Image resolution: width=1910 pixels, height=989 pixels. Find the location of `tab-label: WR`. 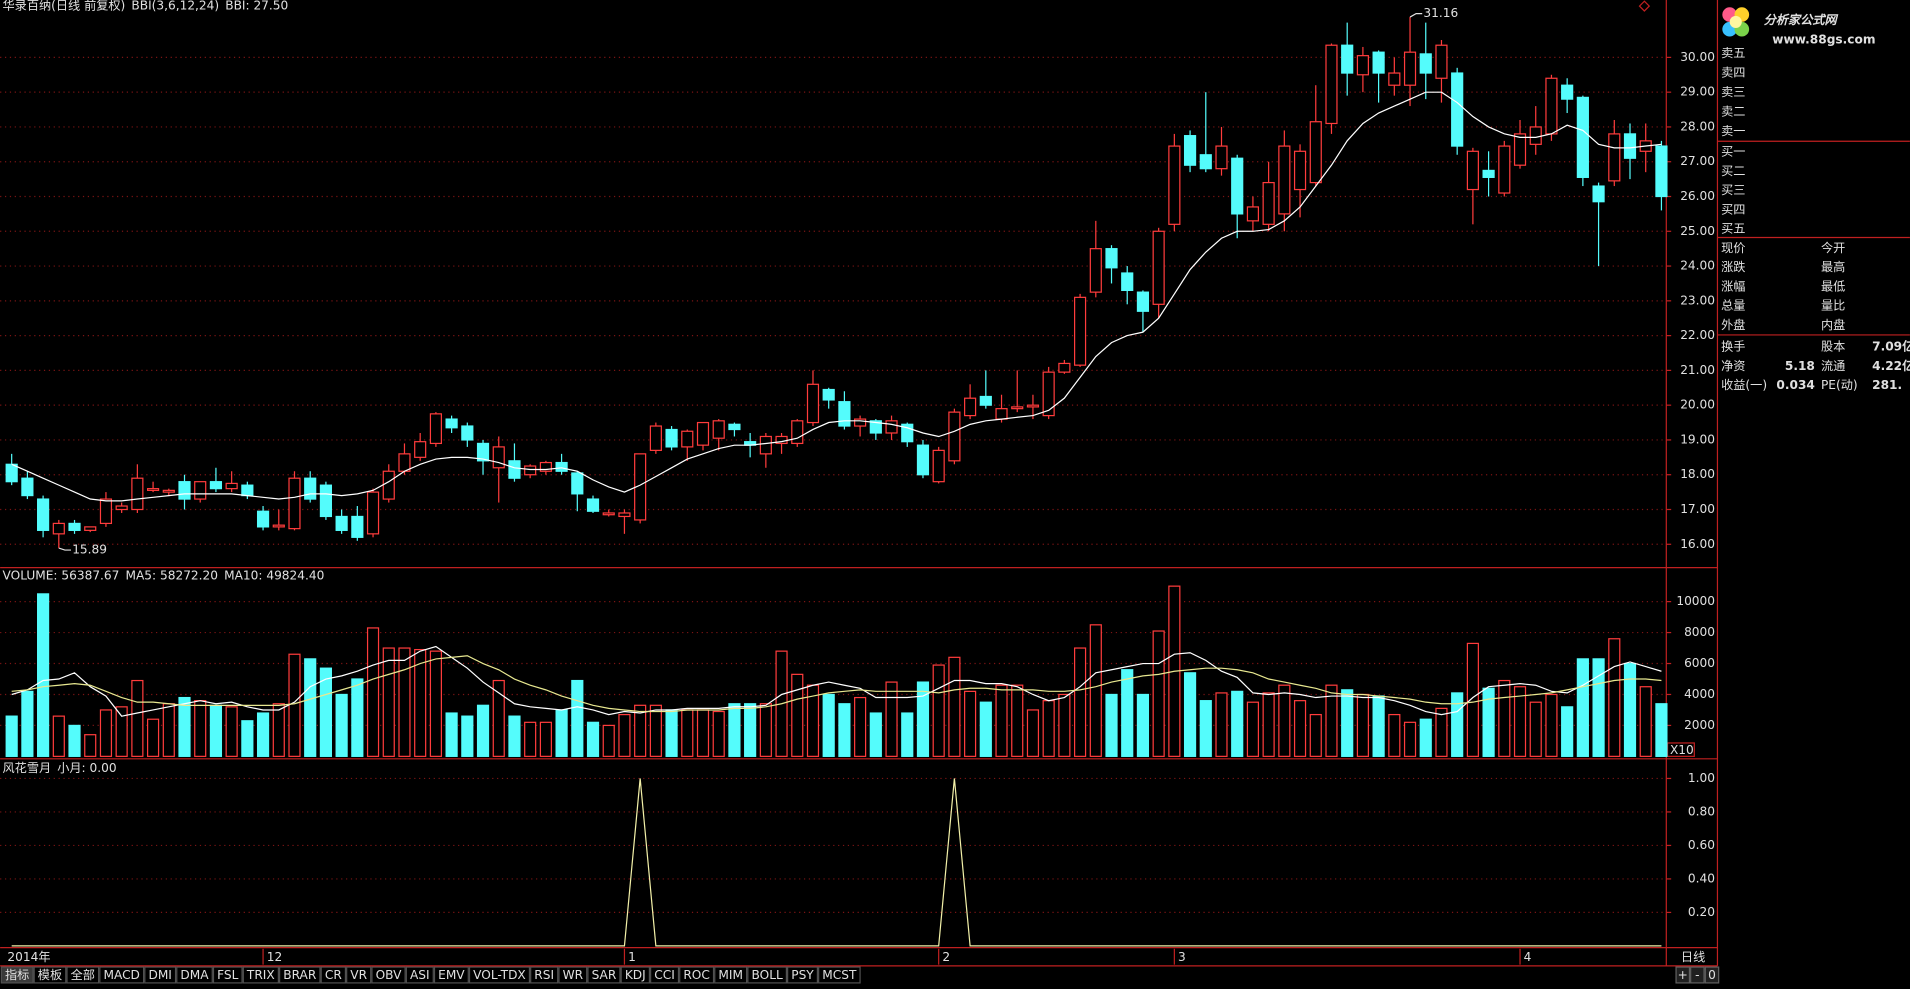

tab-label: WR is located at coordinates (573, 975).